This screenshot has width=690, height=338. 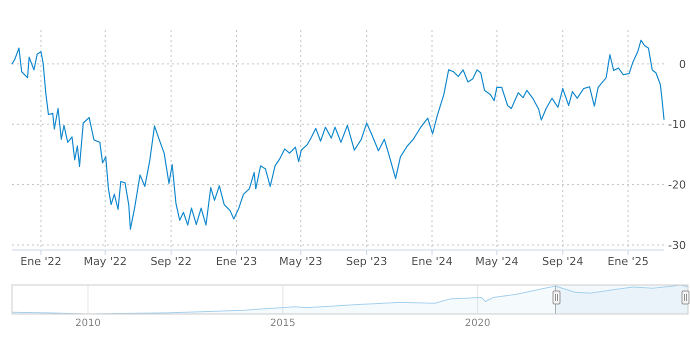 What do you see at coordinates (677, 125) in the screenshot?
I see `y-tick-label: -10` at bounding box center [677, 125].